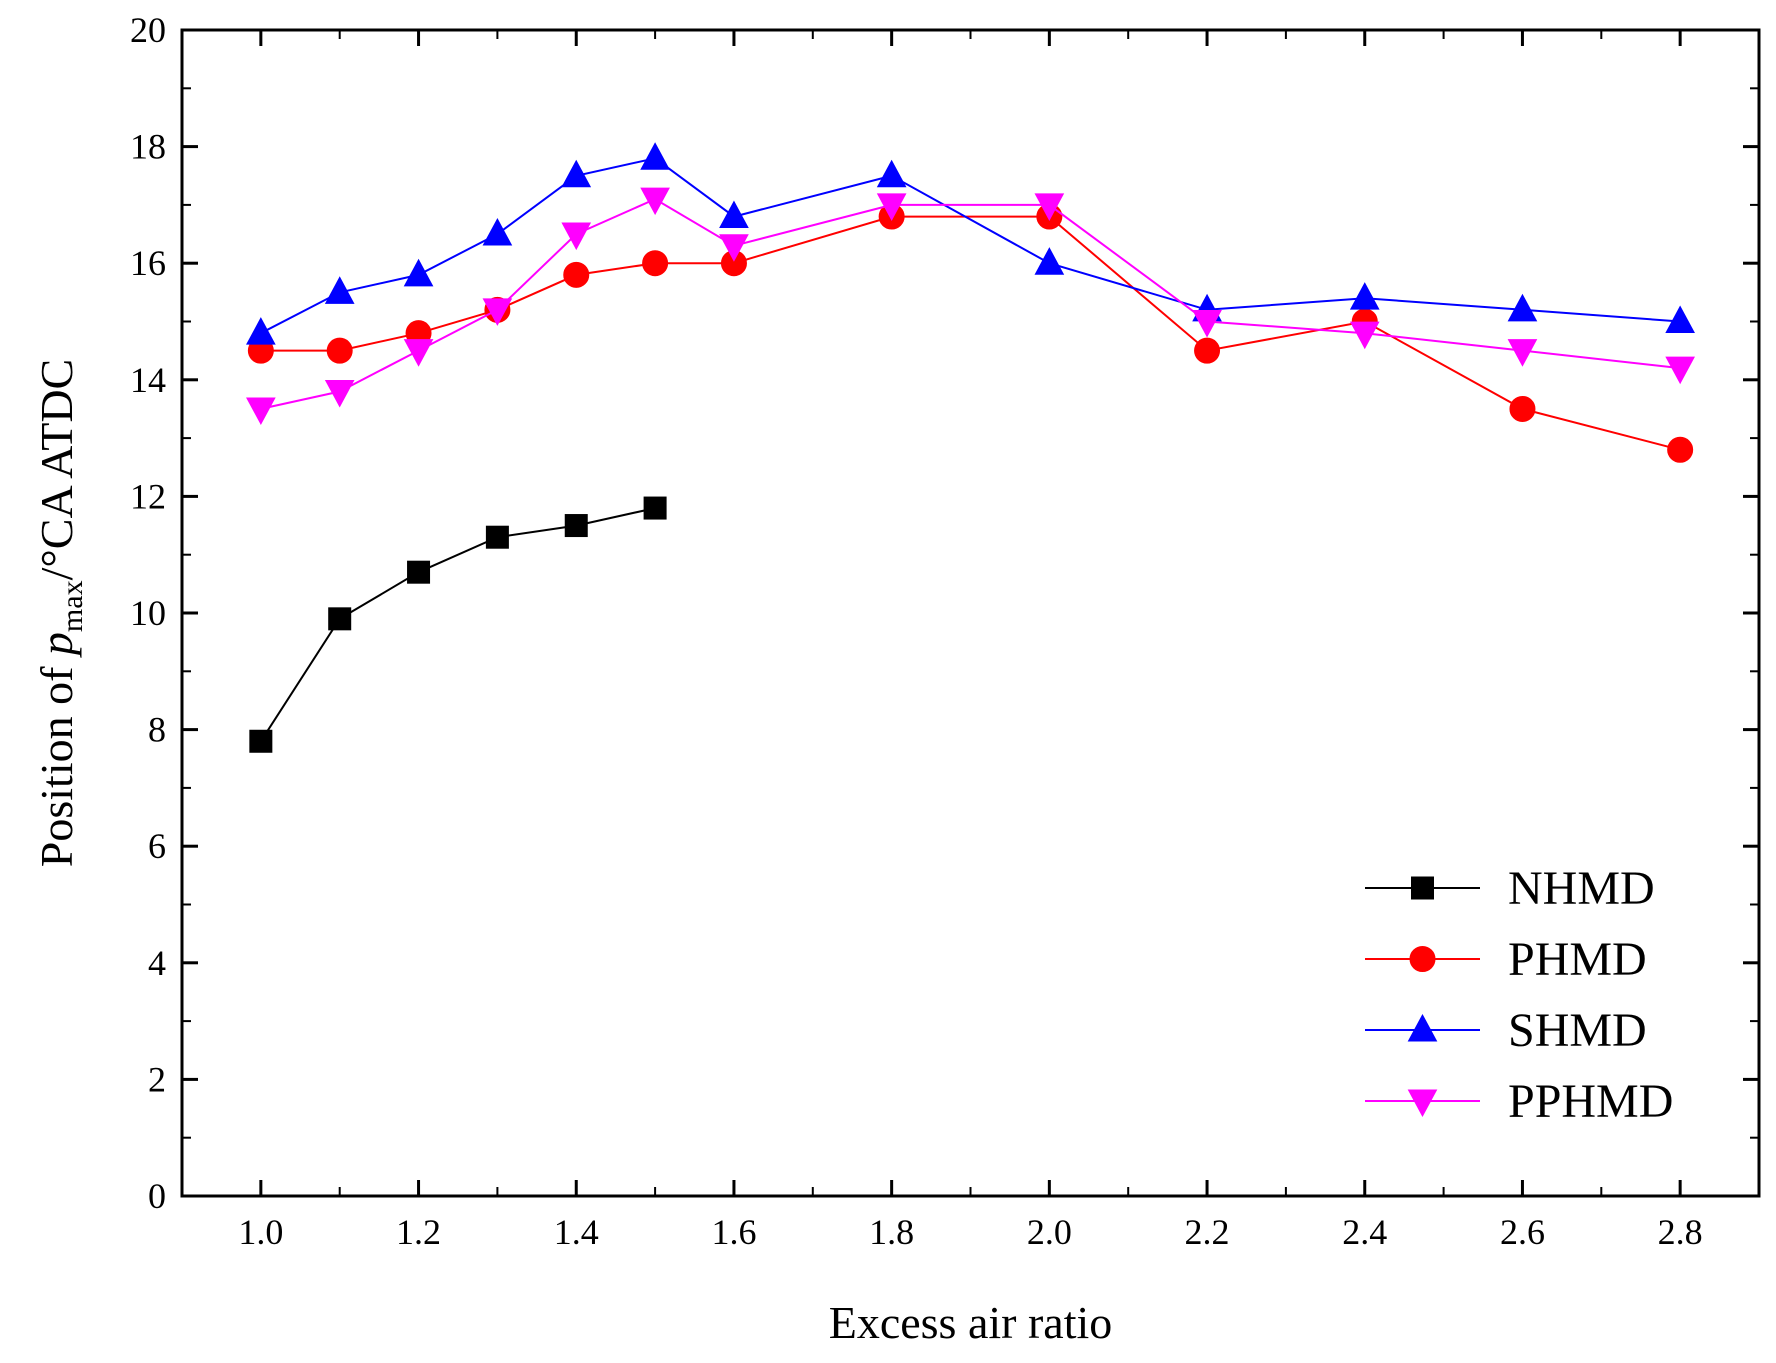 The image size is (1776, 1363). I want to click on y-axis-title-subscript: max, so click(72, 606).